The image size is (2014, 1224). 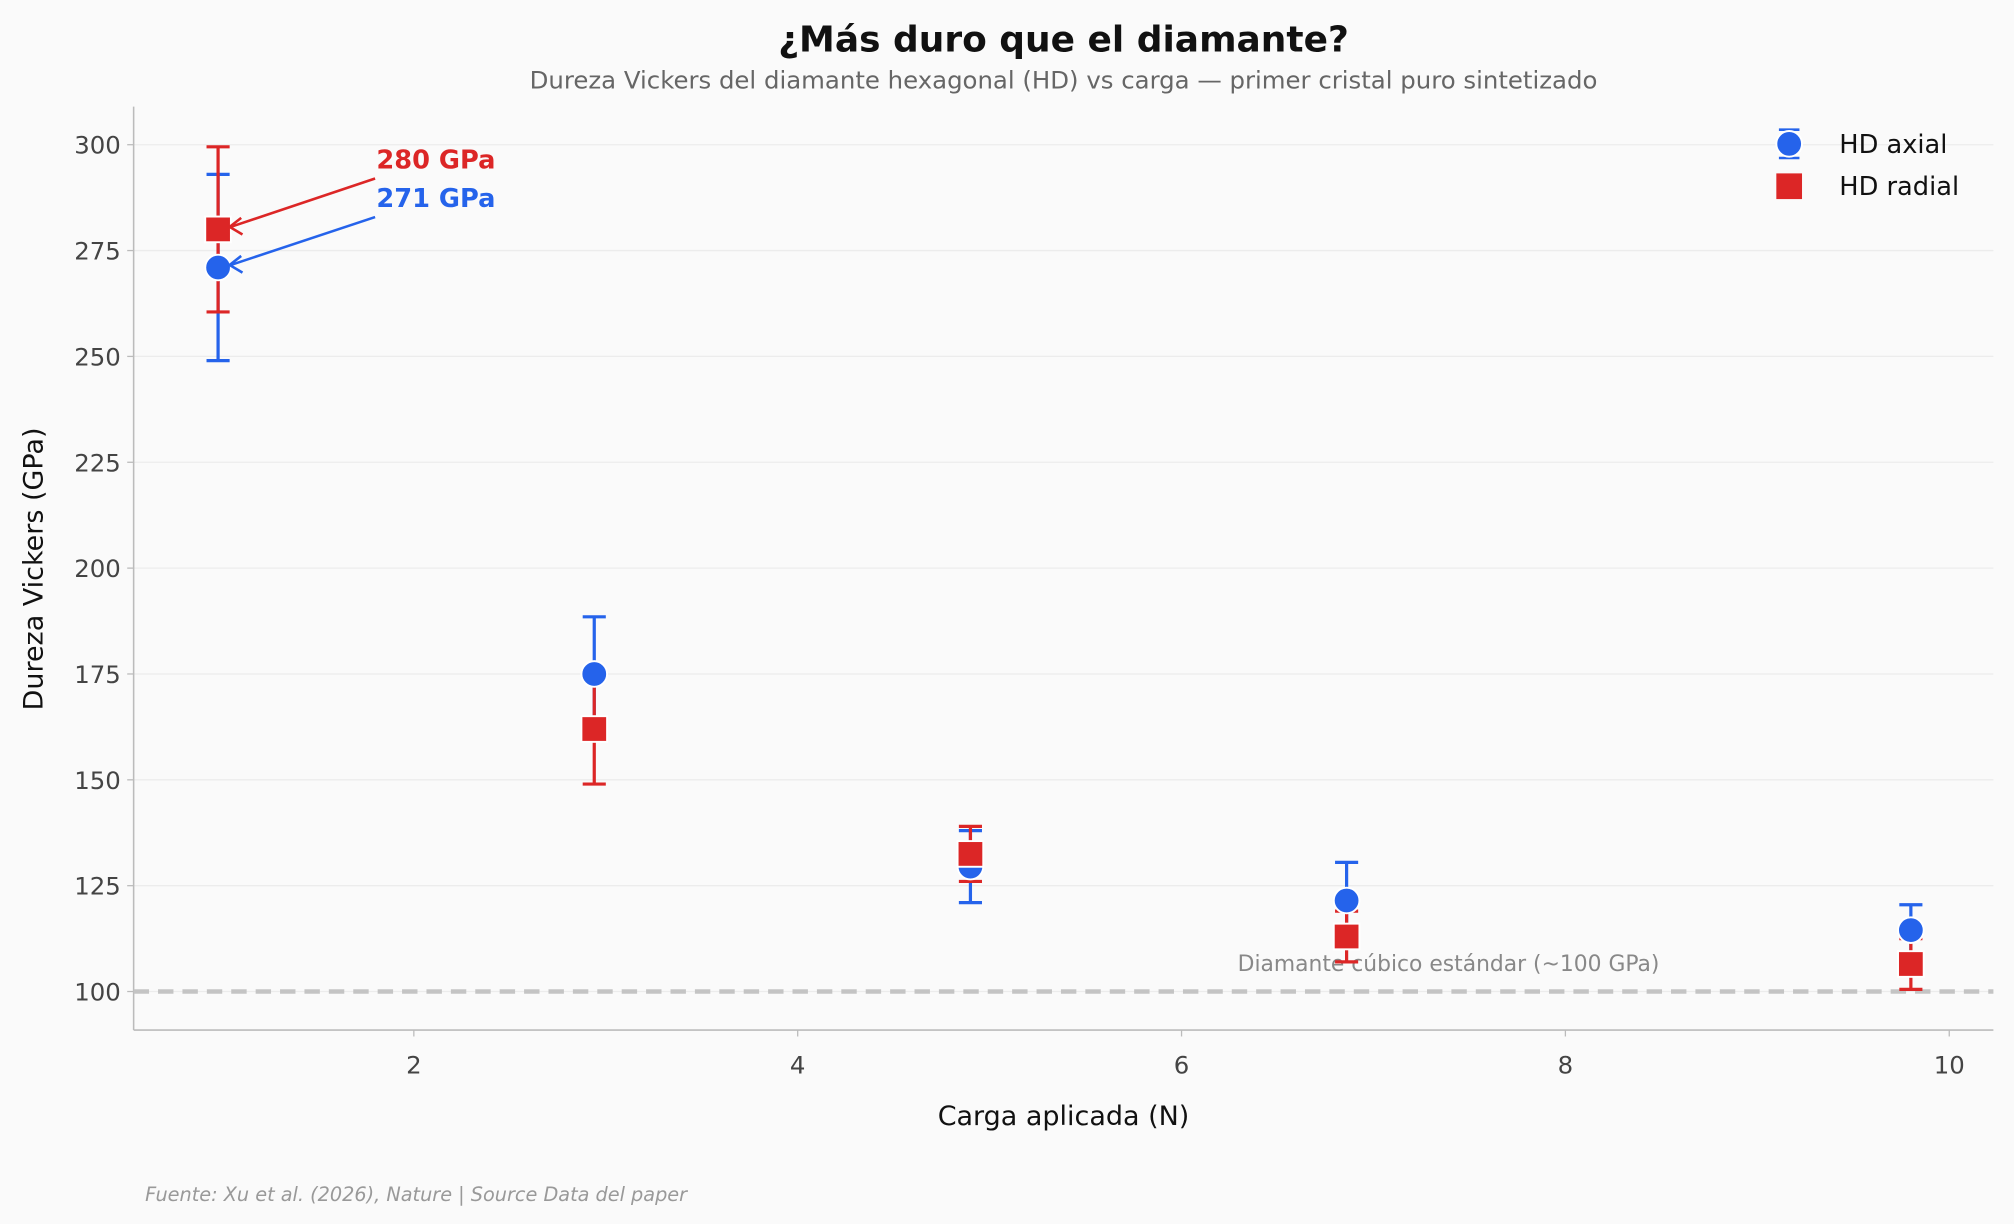 I want to click on annotations: 280 GPa 271 GPa, so click(x=361, y=209).